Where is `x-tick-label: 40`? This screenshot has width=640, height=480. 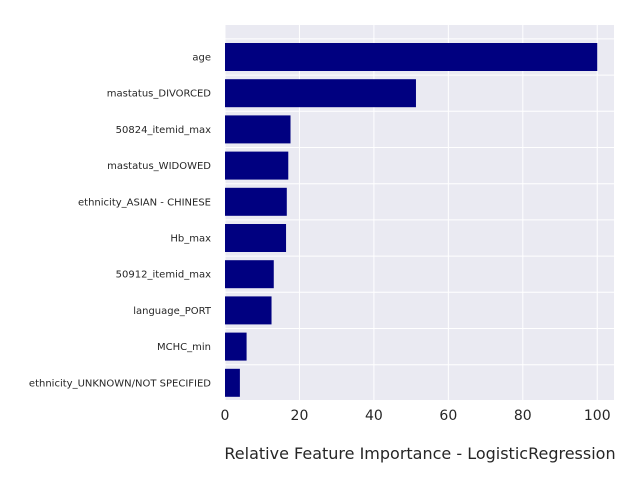 x-tick-label: 40 is located at coordinates (374, 416).